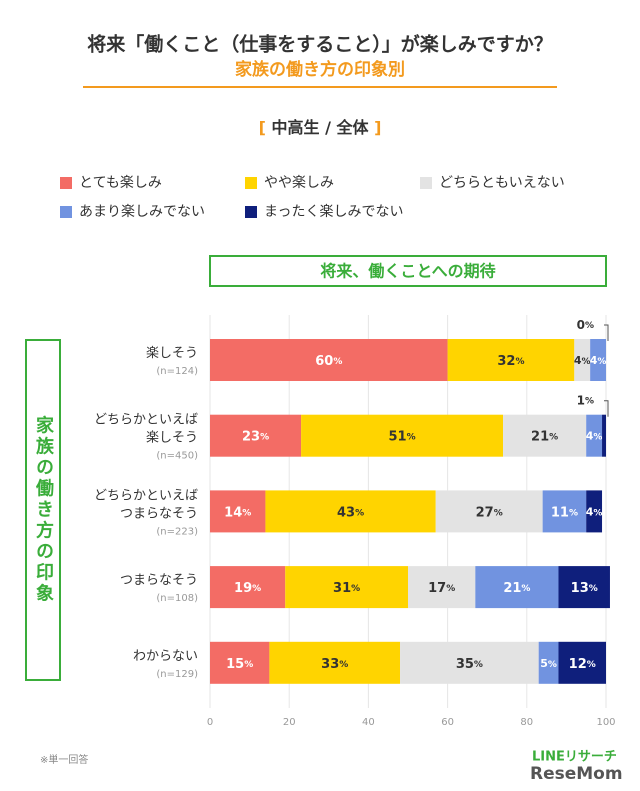 The width and height of the screenshot is (640, 791). I want to click on value-label: 35%, so click(469, 663).